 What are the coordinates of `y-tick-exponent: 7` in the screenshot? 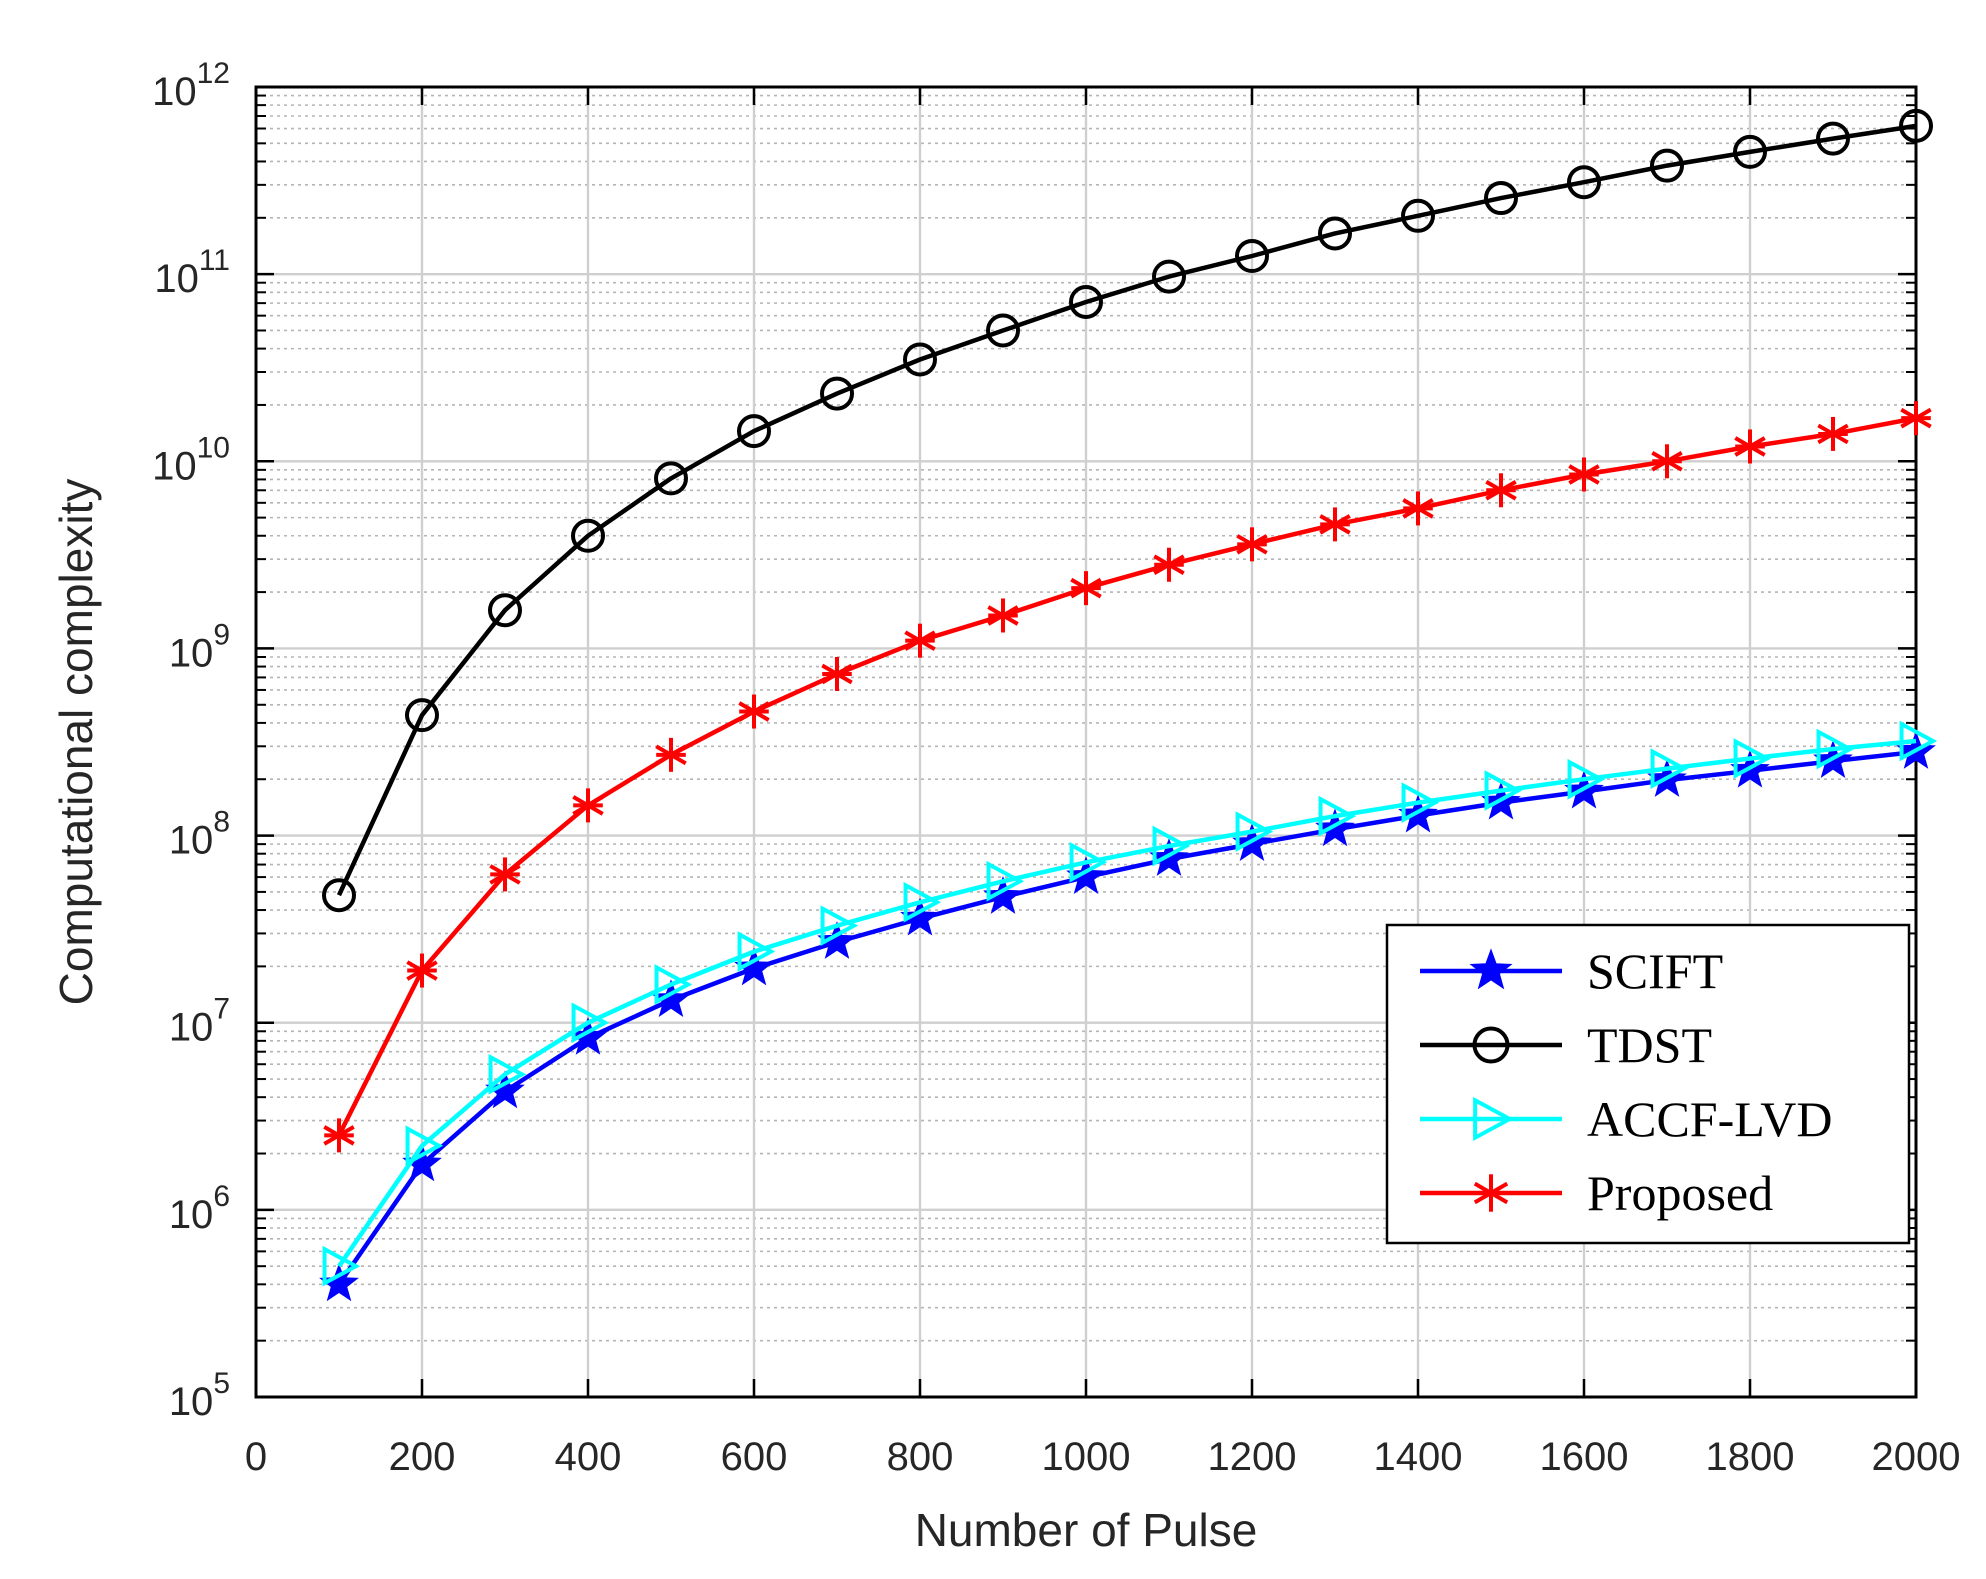 It's located at (221, 1009).